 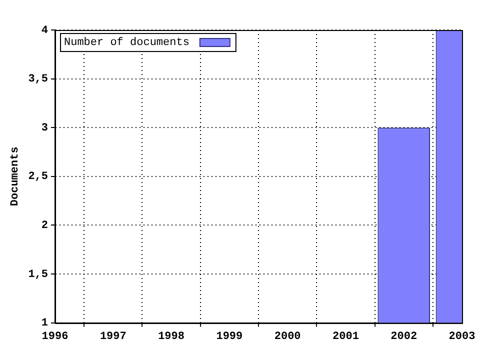 What do you see at coordinates (404, 337) in the screenshot?
I see `x-tick-label: 2002` at bounding box center [404, 337].